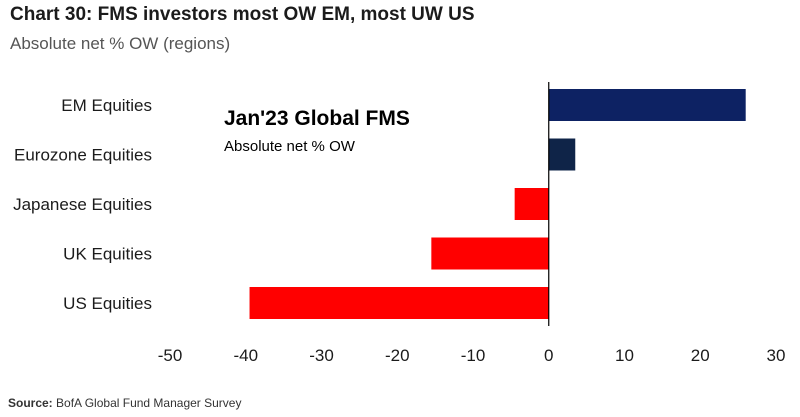 The width and height of the screenshot is (800, 417). What do you see at coordinates (83, 155) in the screenshot?
I see `category-label: Eurozone Equities` at bounding box center [83, 155].